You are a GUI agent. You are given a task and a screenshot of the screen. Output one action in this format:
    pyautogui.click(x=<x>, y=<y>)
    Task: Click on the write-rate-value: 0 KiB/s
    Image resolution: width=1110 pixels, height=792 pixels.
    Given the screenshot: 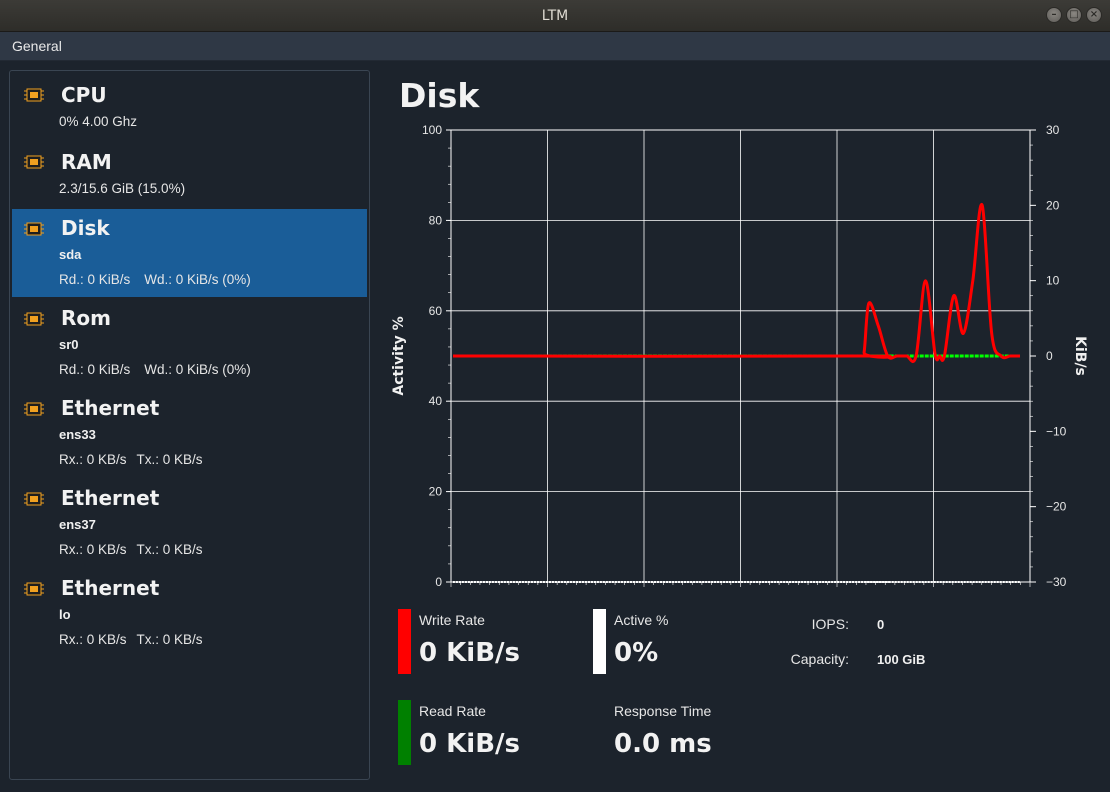 What is the action you would take?
    pyautogui.click(x=469, y=653)
    